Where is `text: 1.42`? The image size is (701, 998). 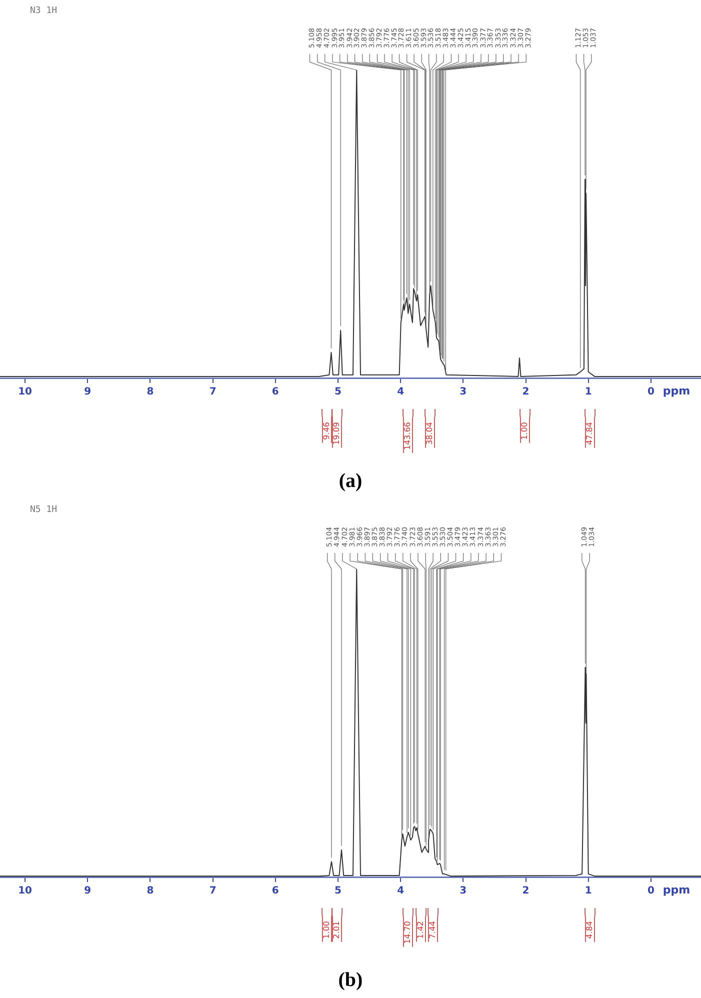 text: 1.42 is located at coordinates (421, 930).